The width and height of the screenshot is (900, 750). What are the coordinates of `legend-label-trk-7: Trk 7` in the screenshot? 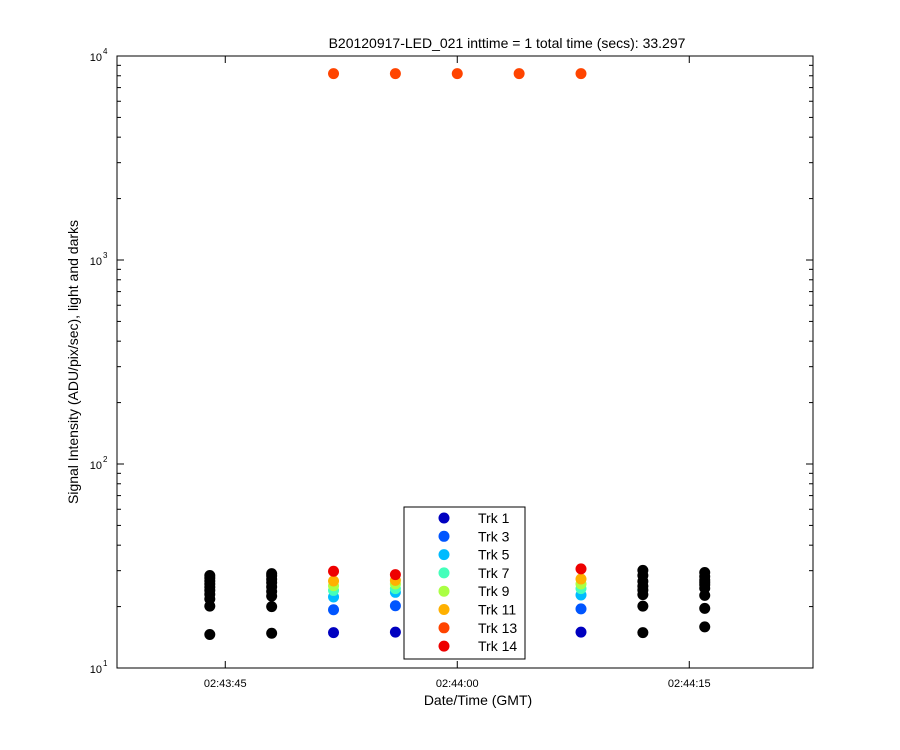 It's located at (494, 573).